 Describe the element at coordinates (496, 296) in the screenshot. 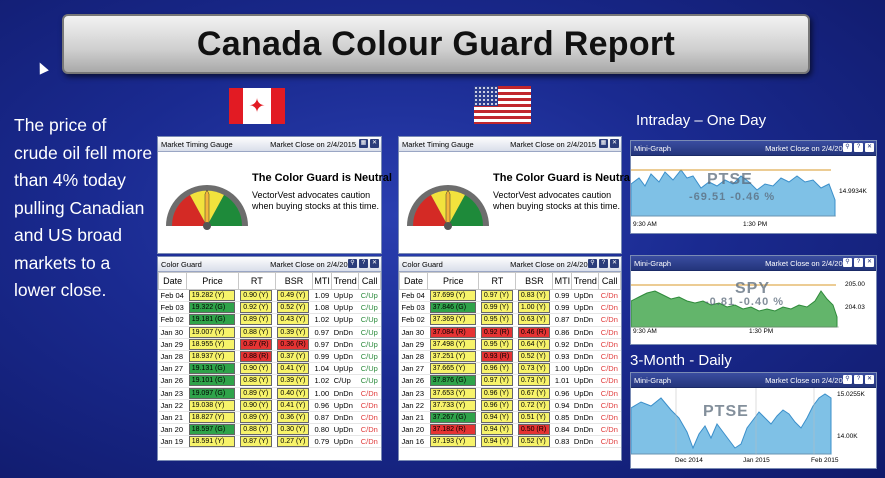

I see `rt-cell: 0.97 (Y)` at that location.